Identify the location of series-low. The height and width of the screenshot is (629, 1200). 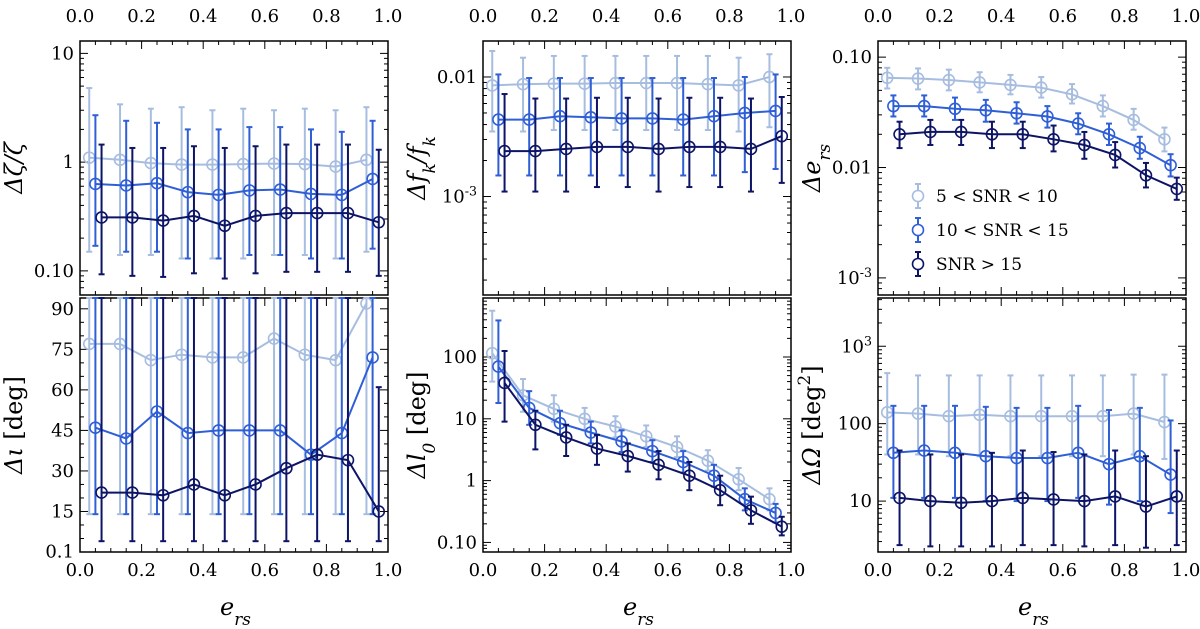
(630, 410).